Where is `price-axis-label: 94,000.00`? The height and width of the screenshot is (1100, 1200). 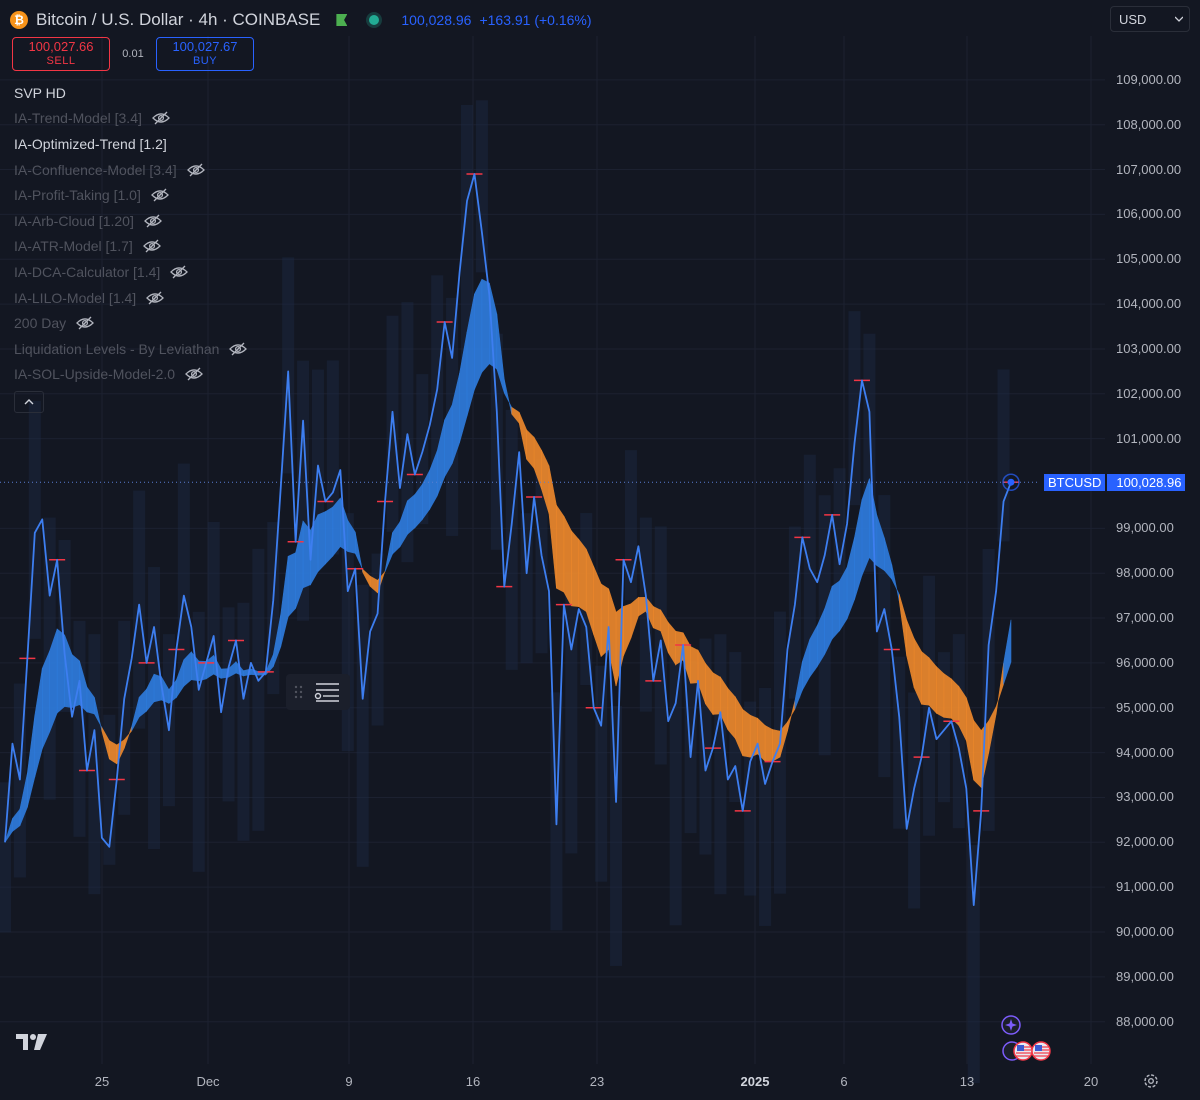
price-axis-label: 94,000.00 is located at coordinates (1145, 752).